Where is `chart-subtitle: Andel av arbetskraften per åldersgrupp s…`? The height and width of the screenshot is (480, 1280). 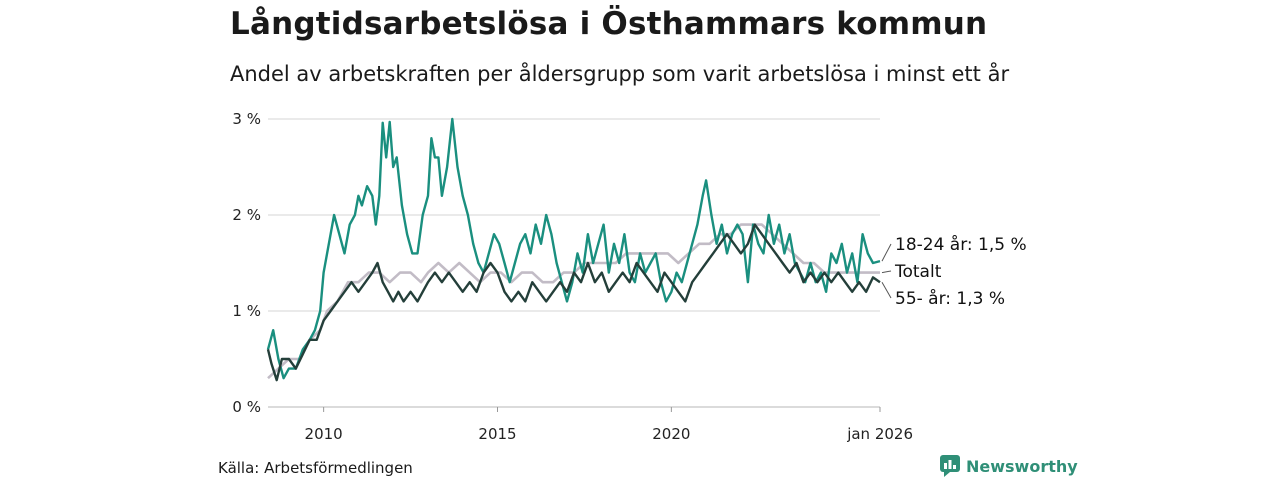 chart-subtitle: Andel av arbetskraften per åldersgrupp s… is located at coordinates (620, 74).